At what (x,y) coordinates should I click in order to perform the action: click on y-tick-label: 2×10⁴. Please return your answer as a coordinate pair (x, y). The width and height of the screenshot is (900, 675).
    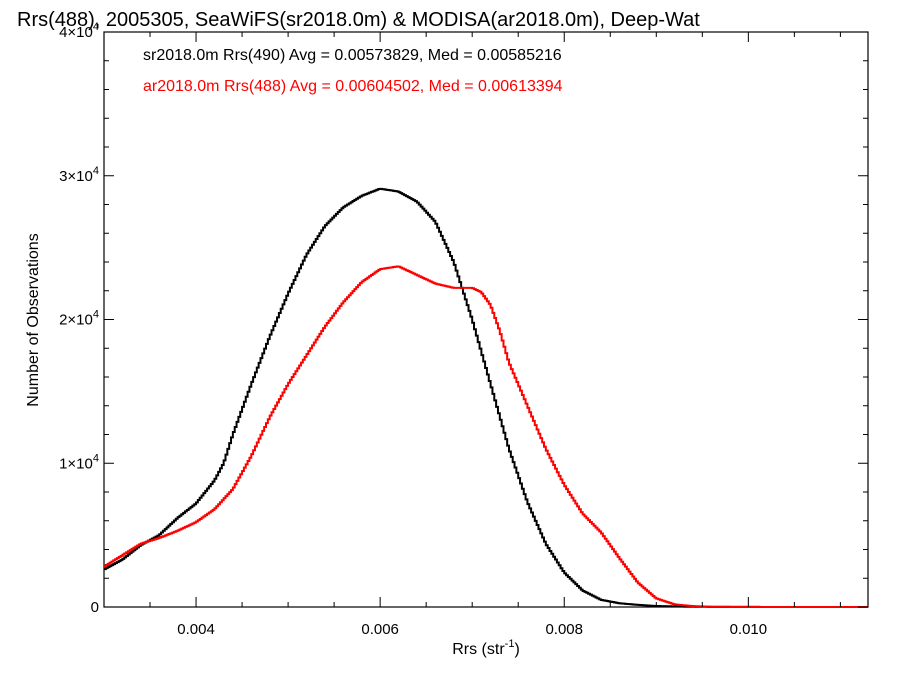
    Looking at the image, I should click on (79, 319).